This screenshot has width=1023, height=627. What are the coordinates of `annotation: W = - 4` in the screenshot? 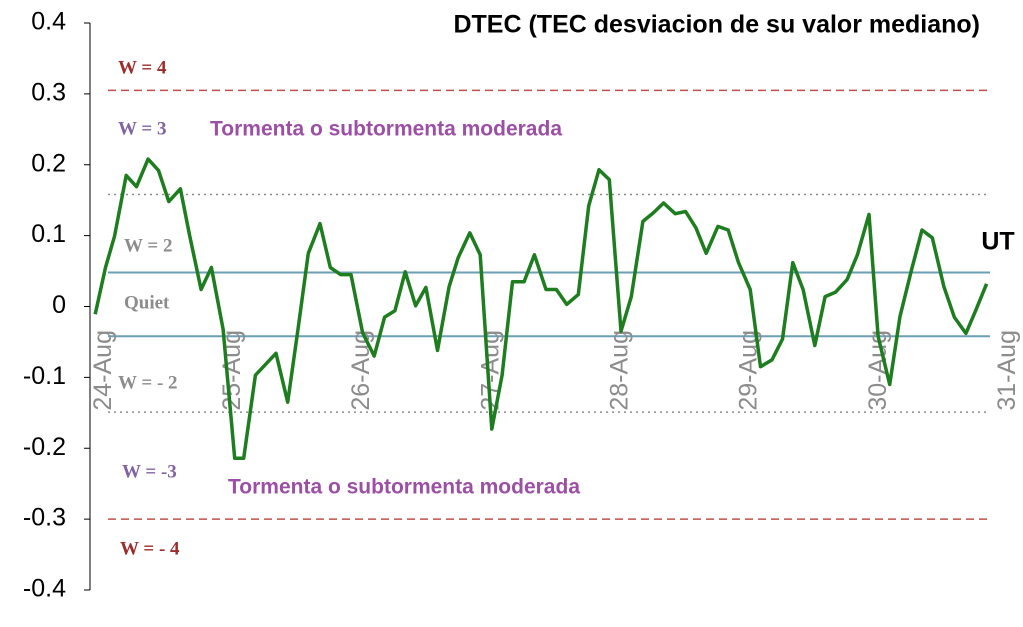 It's located at (150, 548).